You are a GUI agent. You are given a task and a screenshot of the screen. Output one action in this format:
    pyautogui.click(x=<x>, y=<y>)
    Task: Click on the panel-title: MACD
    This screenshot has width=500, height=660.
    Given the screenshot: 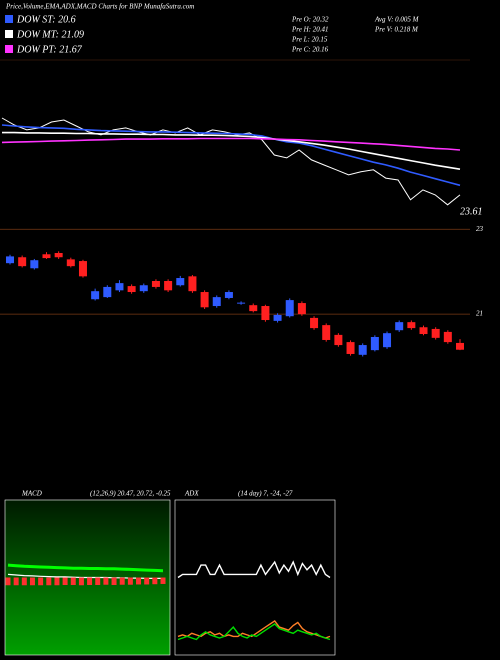 What is the action you would take?
    pyautogui.click(x=31, y=494)
    